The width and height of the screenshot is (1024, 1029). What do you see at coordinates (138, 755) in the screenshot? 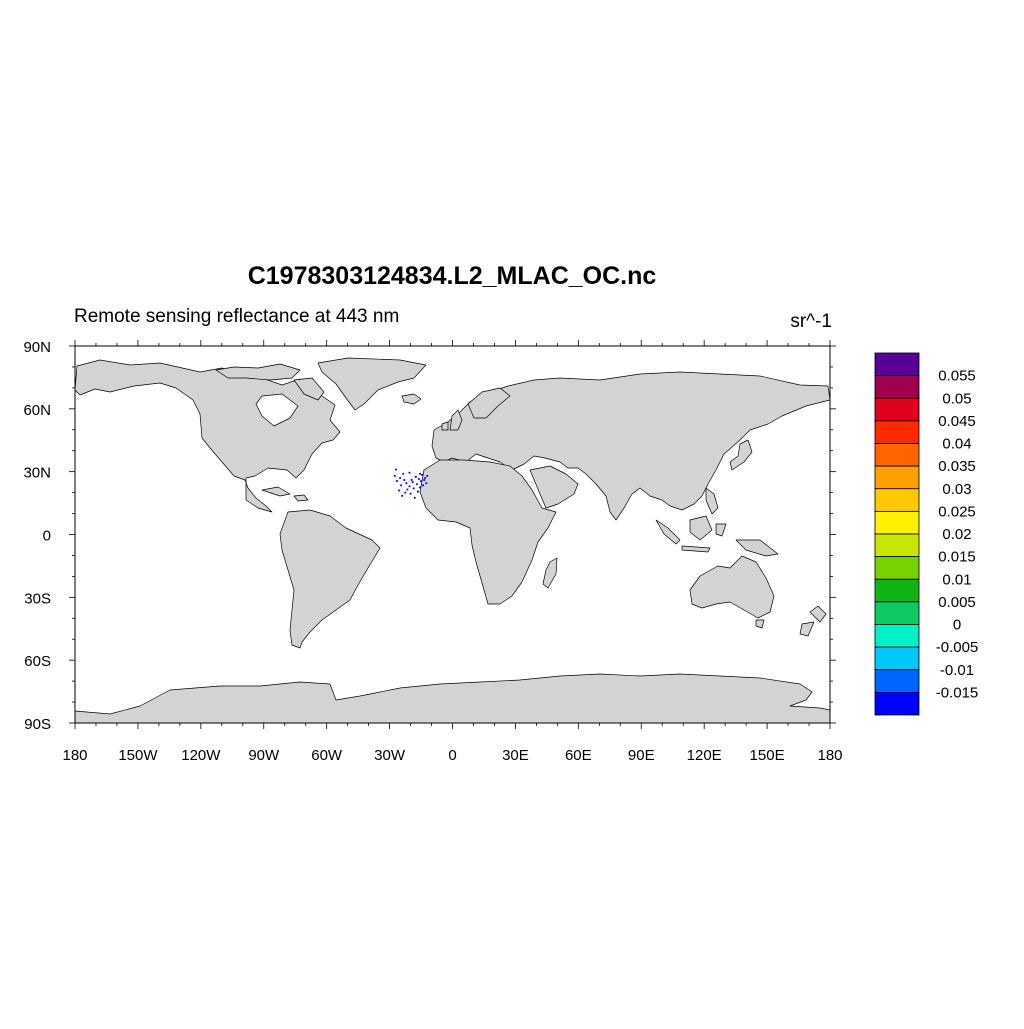
I see `lon-tick-label: 150W` at bounding box center [138, 755].